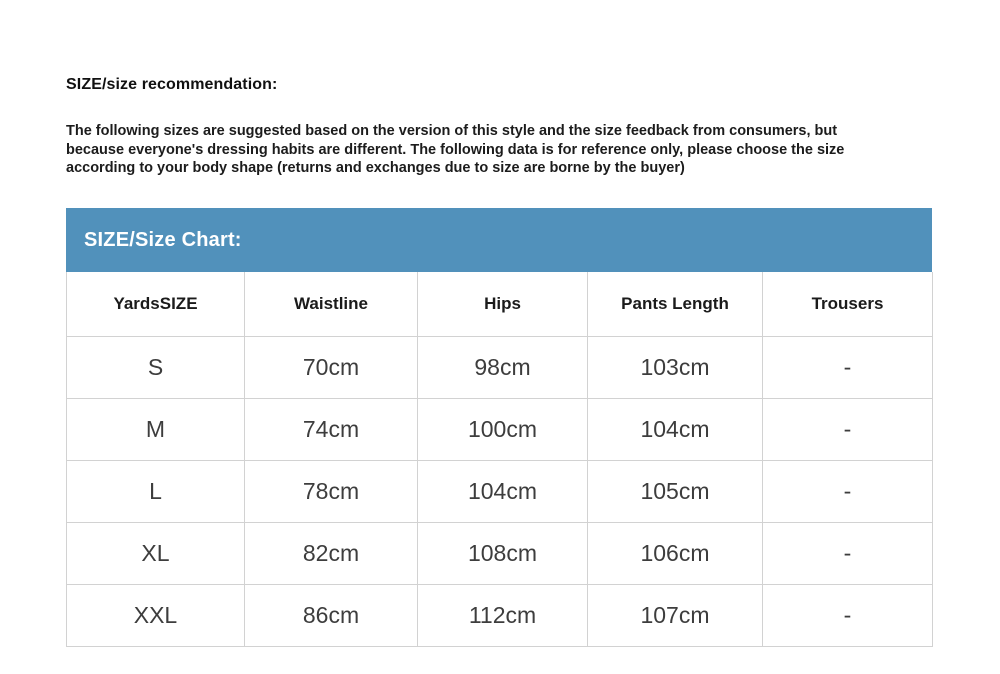 Image resolution: width=1000 pixels, height=674 pixels. I want to click on table-row: XL 82cm 108cm 106cm -, so click(499, 553).